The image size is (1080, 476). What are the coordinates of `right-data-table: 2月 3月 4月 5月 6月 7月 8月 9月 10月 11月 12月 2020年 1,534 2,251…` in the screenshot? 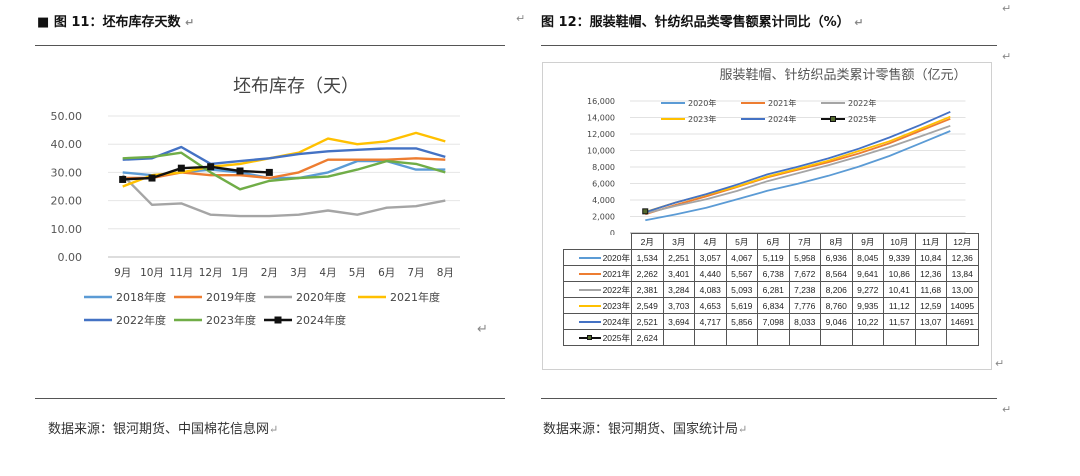 It's located at (771, 289).